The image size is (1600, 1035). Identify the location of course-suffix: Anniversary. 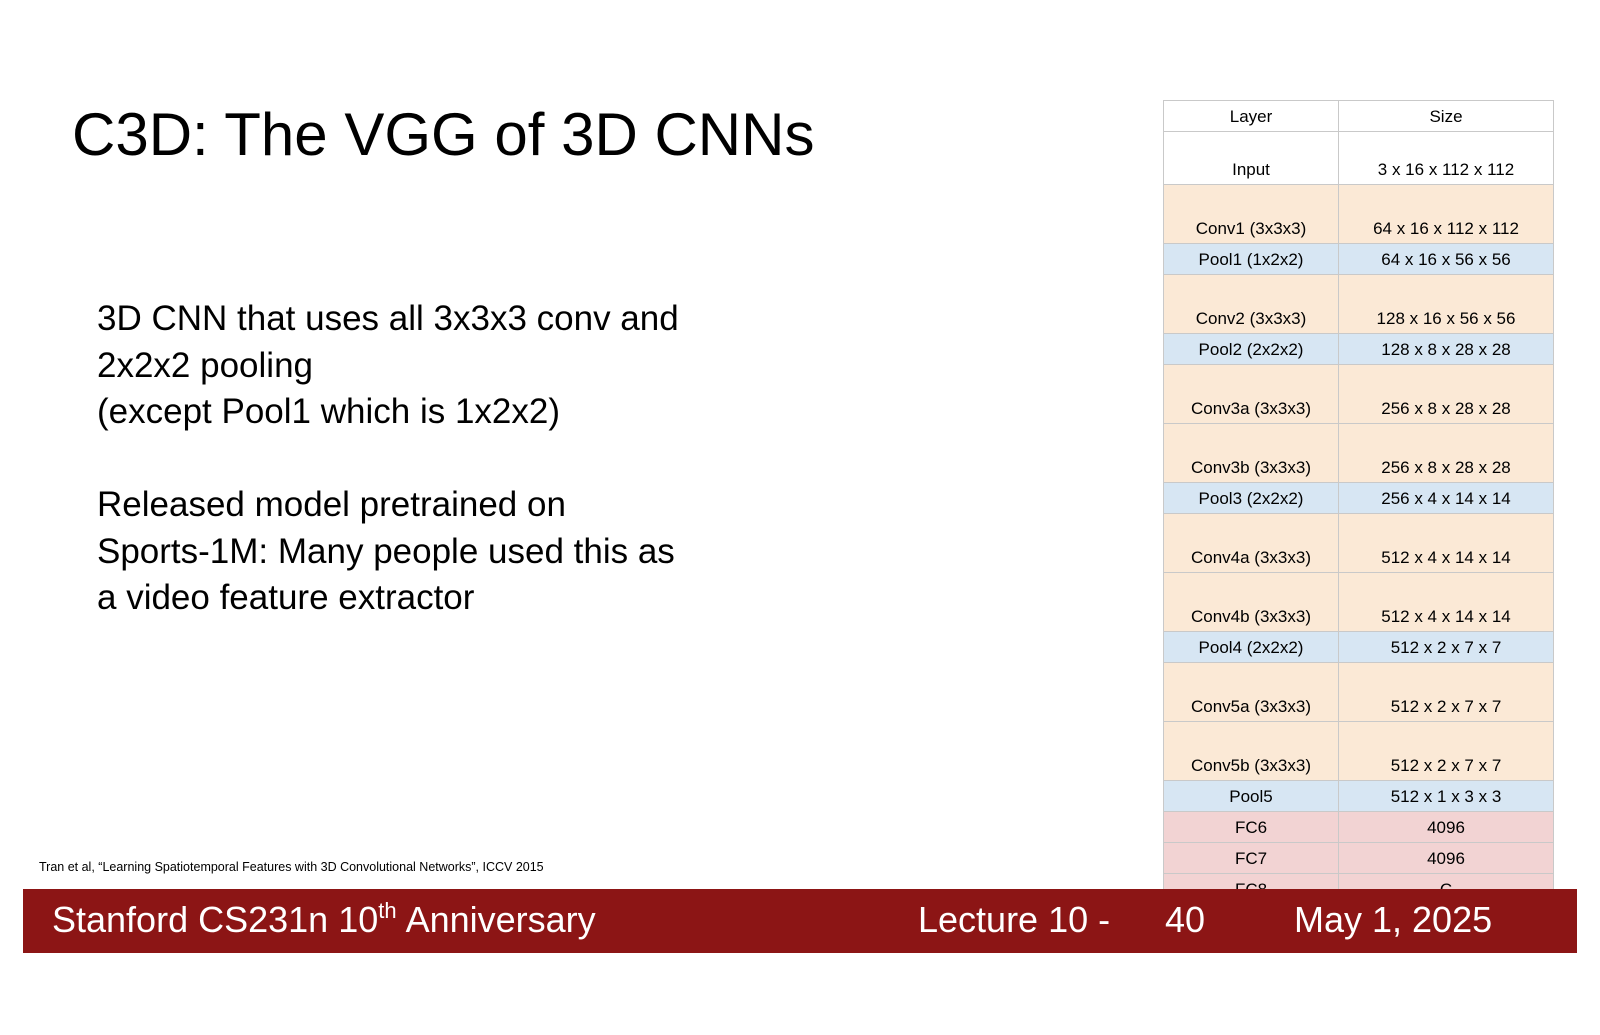
(500, 919).